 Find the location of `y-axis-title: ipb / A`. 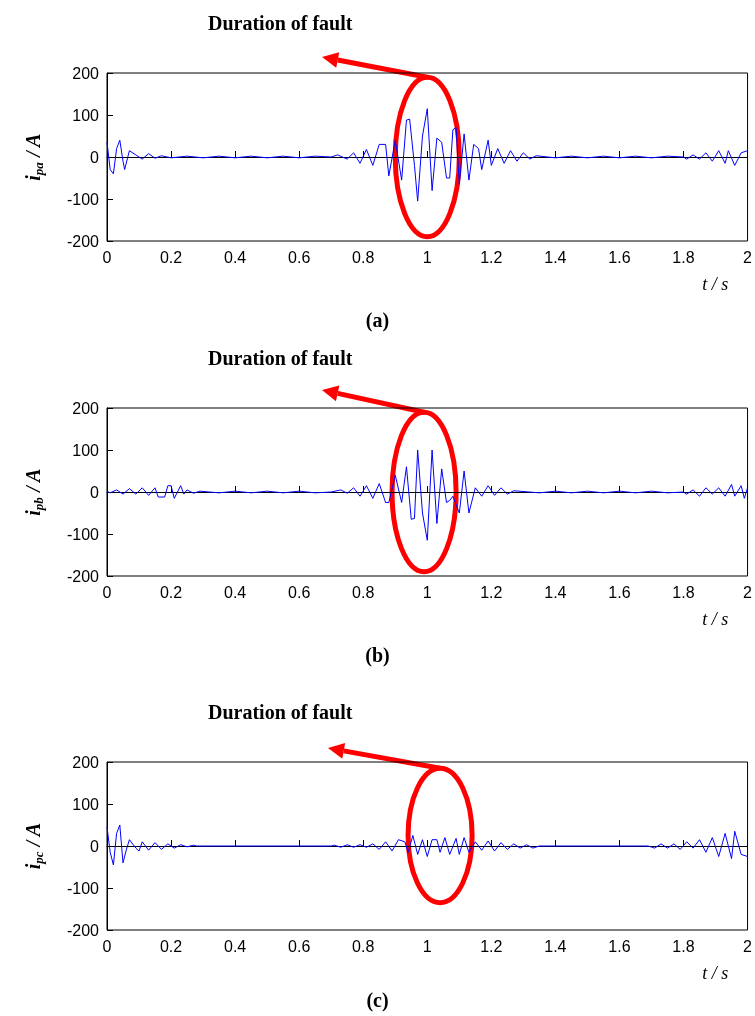

y-axis-title: ipb / A is located at coordinates (33, 492).